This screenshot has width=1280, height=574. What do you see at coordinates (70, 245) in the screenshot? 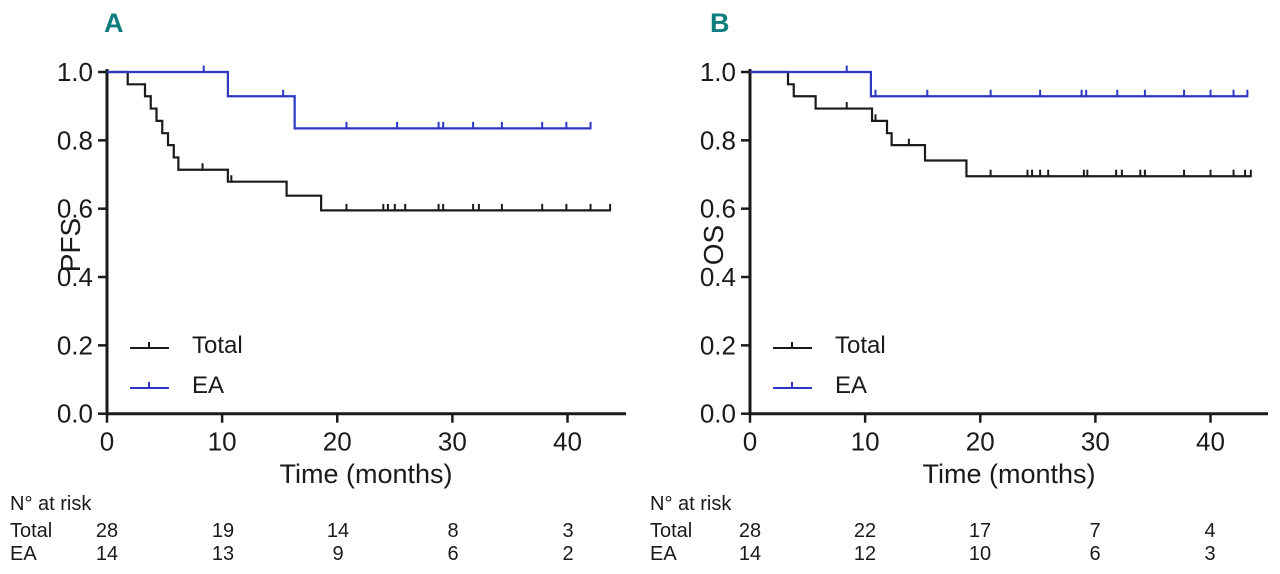
I see `pfs-axis-title: PFS` at bounding box center [70, 245].